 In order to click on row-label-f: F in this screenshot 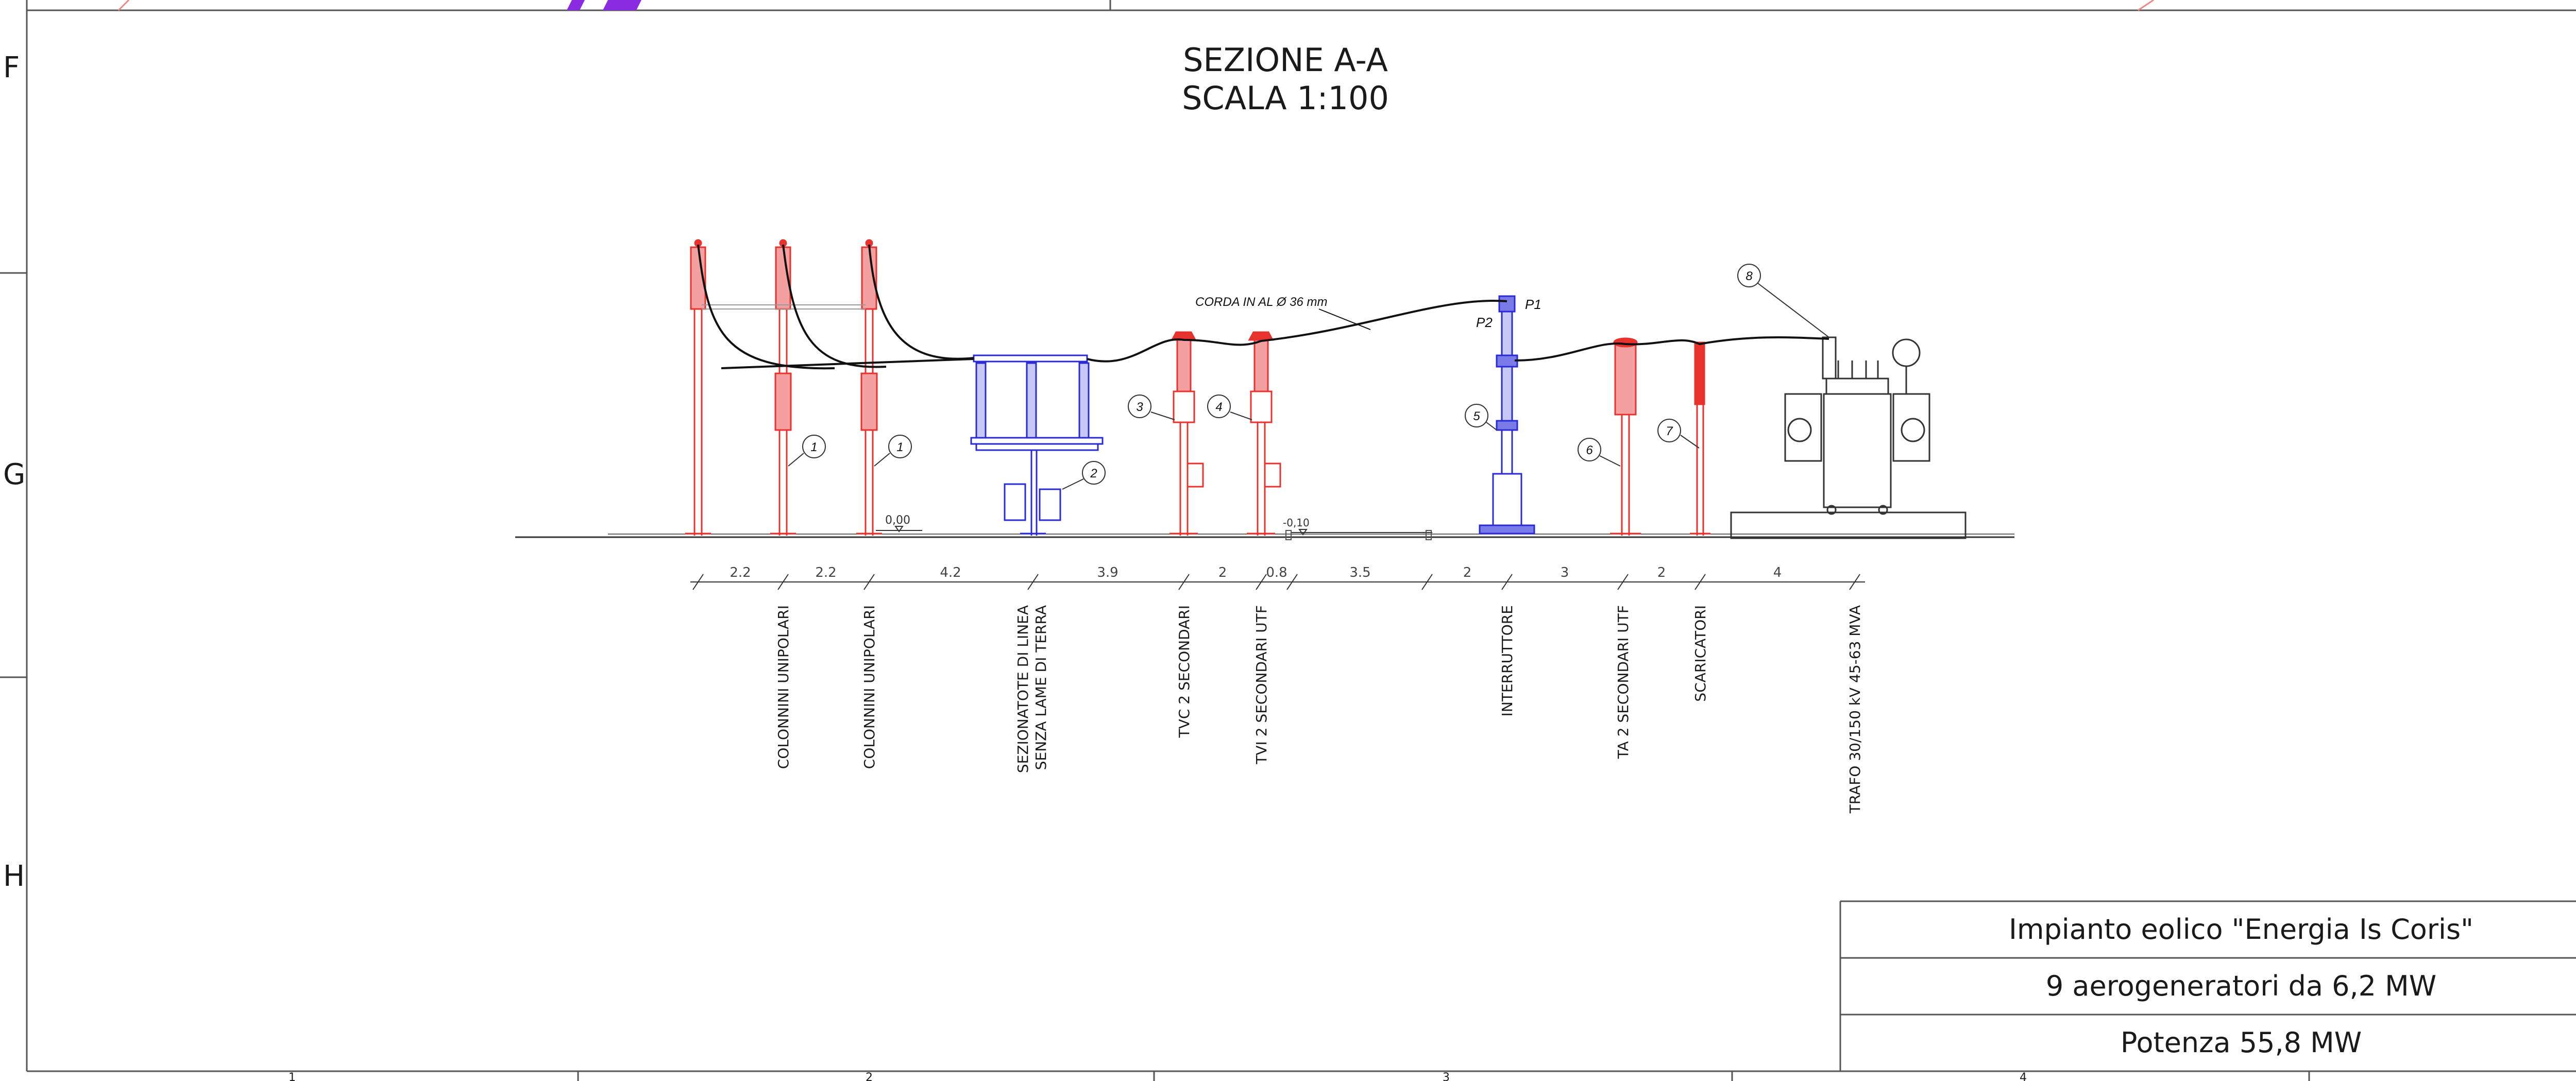, I will do `click(11, 67)`.